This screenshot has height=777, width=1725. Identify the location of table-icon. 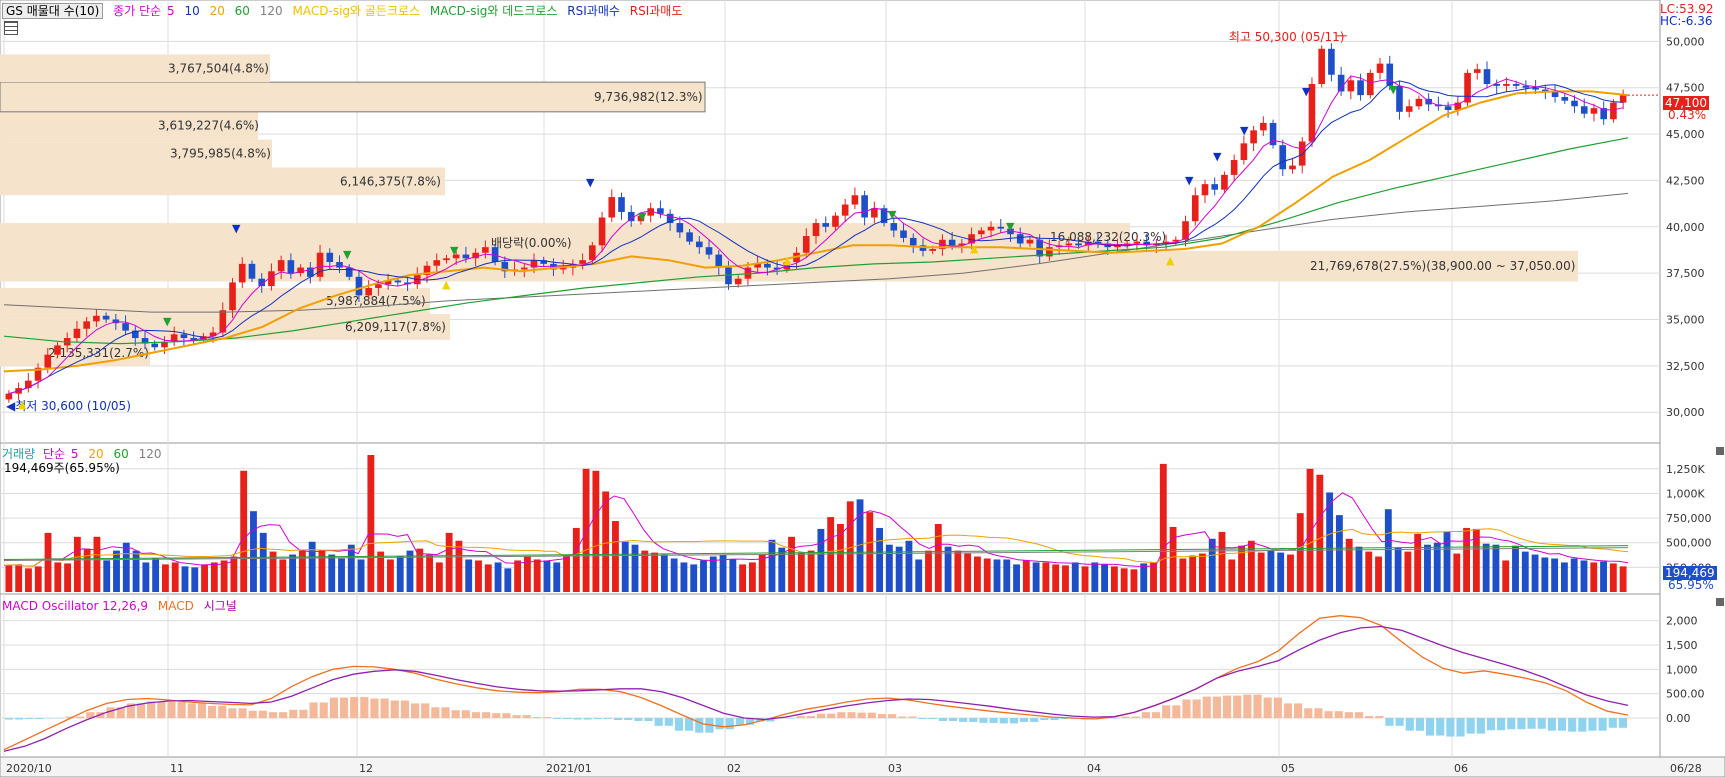
(11, 28).